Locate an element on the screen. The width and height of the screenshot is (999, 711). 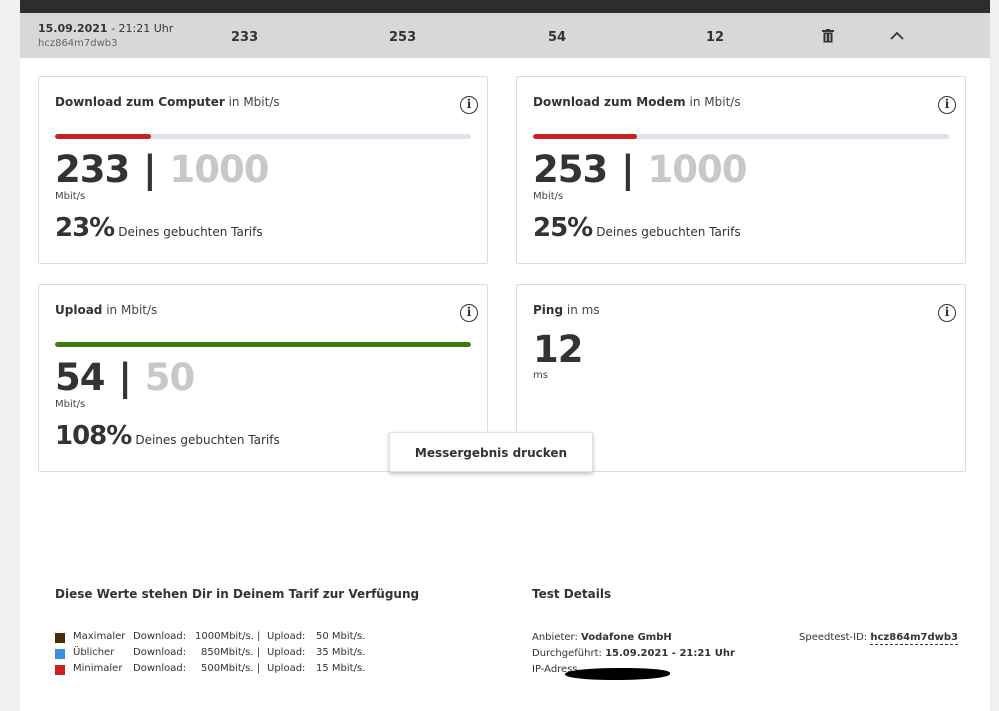
header-download-computer-value: 233 is located at coordinates (245, 37).